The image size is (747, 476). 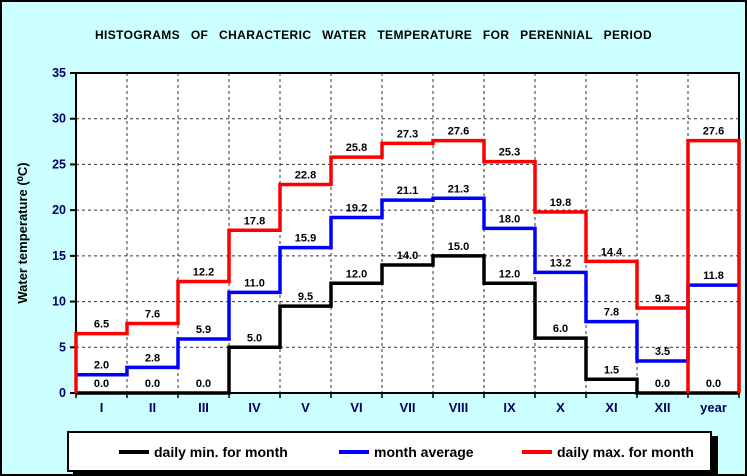 What do you see at coordinates (560, 407) in the screenshot?
I see `x-axis-label: X` at bounding box center [560, 407].